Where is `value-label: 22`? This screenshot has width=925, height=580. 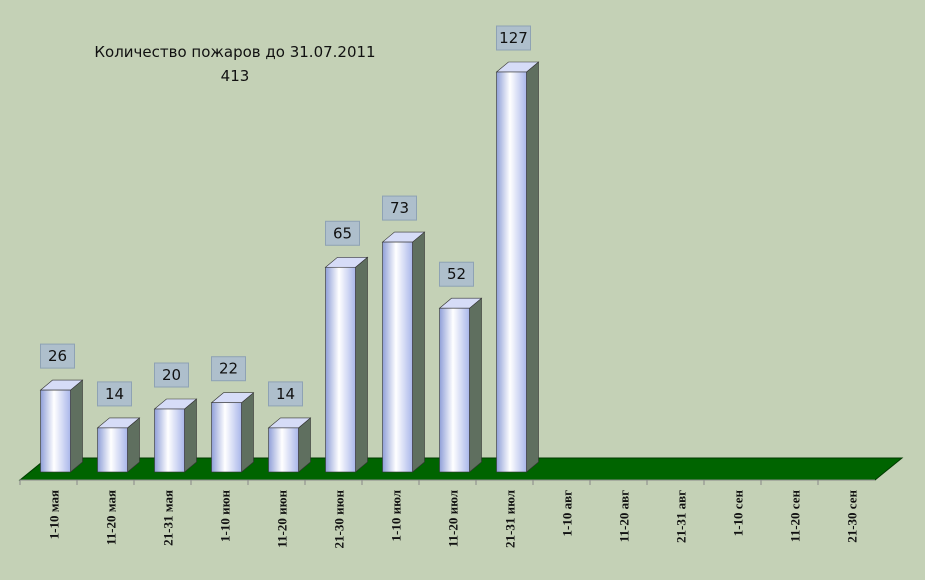 value-label: 22 is located at coordinates (228, 369).